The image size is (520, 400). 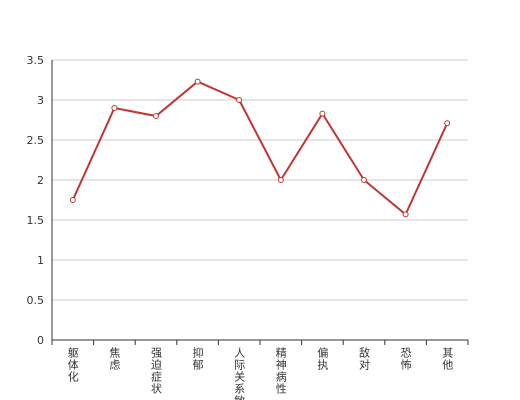 What do you see at coordinates (322, 358) in the screenshot?
I see `x-tick-label: 偏执` at bounding box center [322, 358].